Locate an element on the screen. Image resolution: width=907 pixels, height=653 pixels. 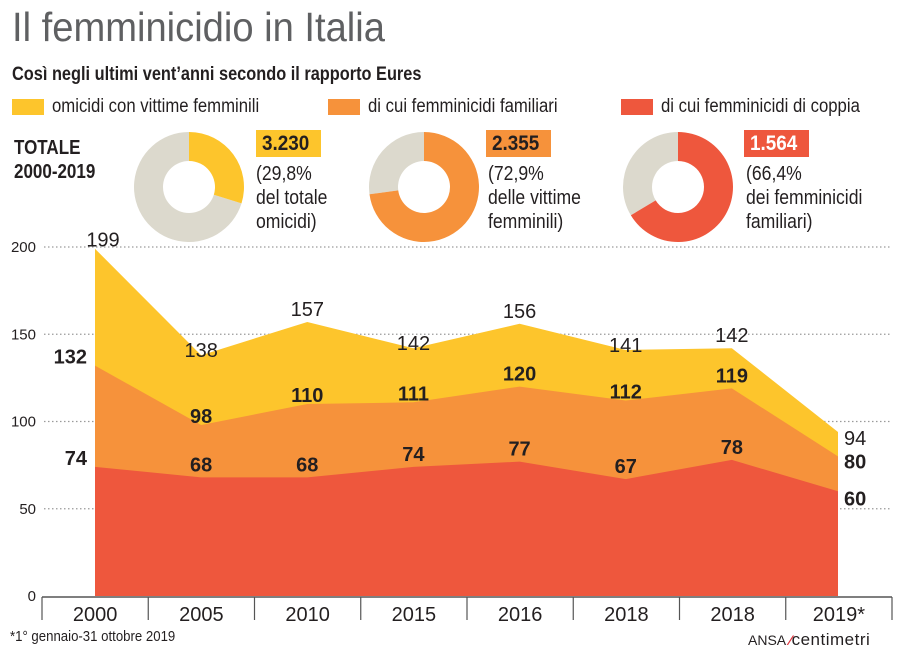
donut-note: (66,4% dei femminicidi familiari) is located at coordinates (804, 198).